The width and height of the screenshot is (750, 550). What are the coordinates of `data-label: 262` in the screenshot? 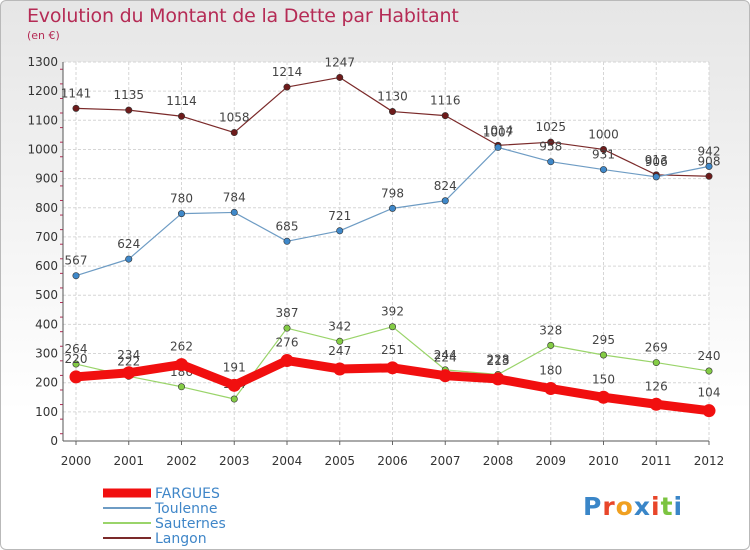 It's located at (181, 347).